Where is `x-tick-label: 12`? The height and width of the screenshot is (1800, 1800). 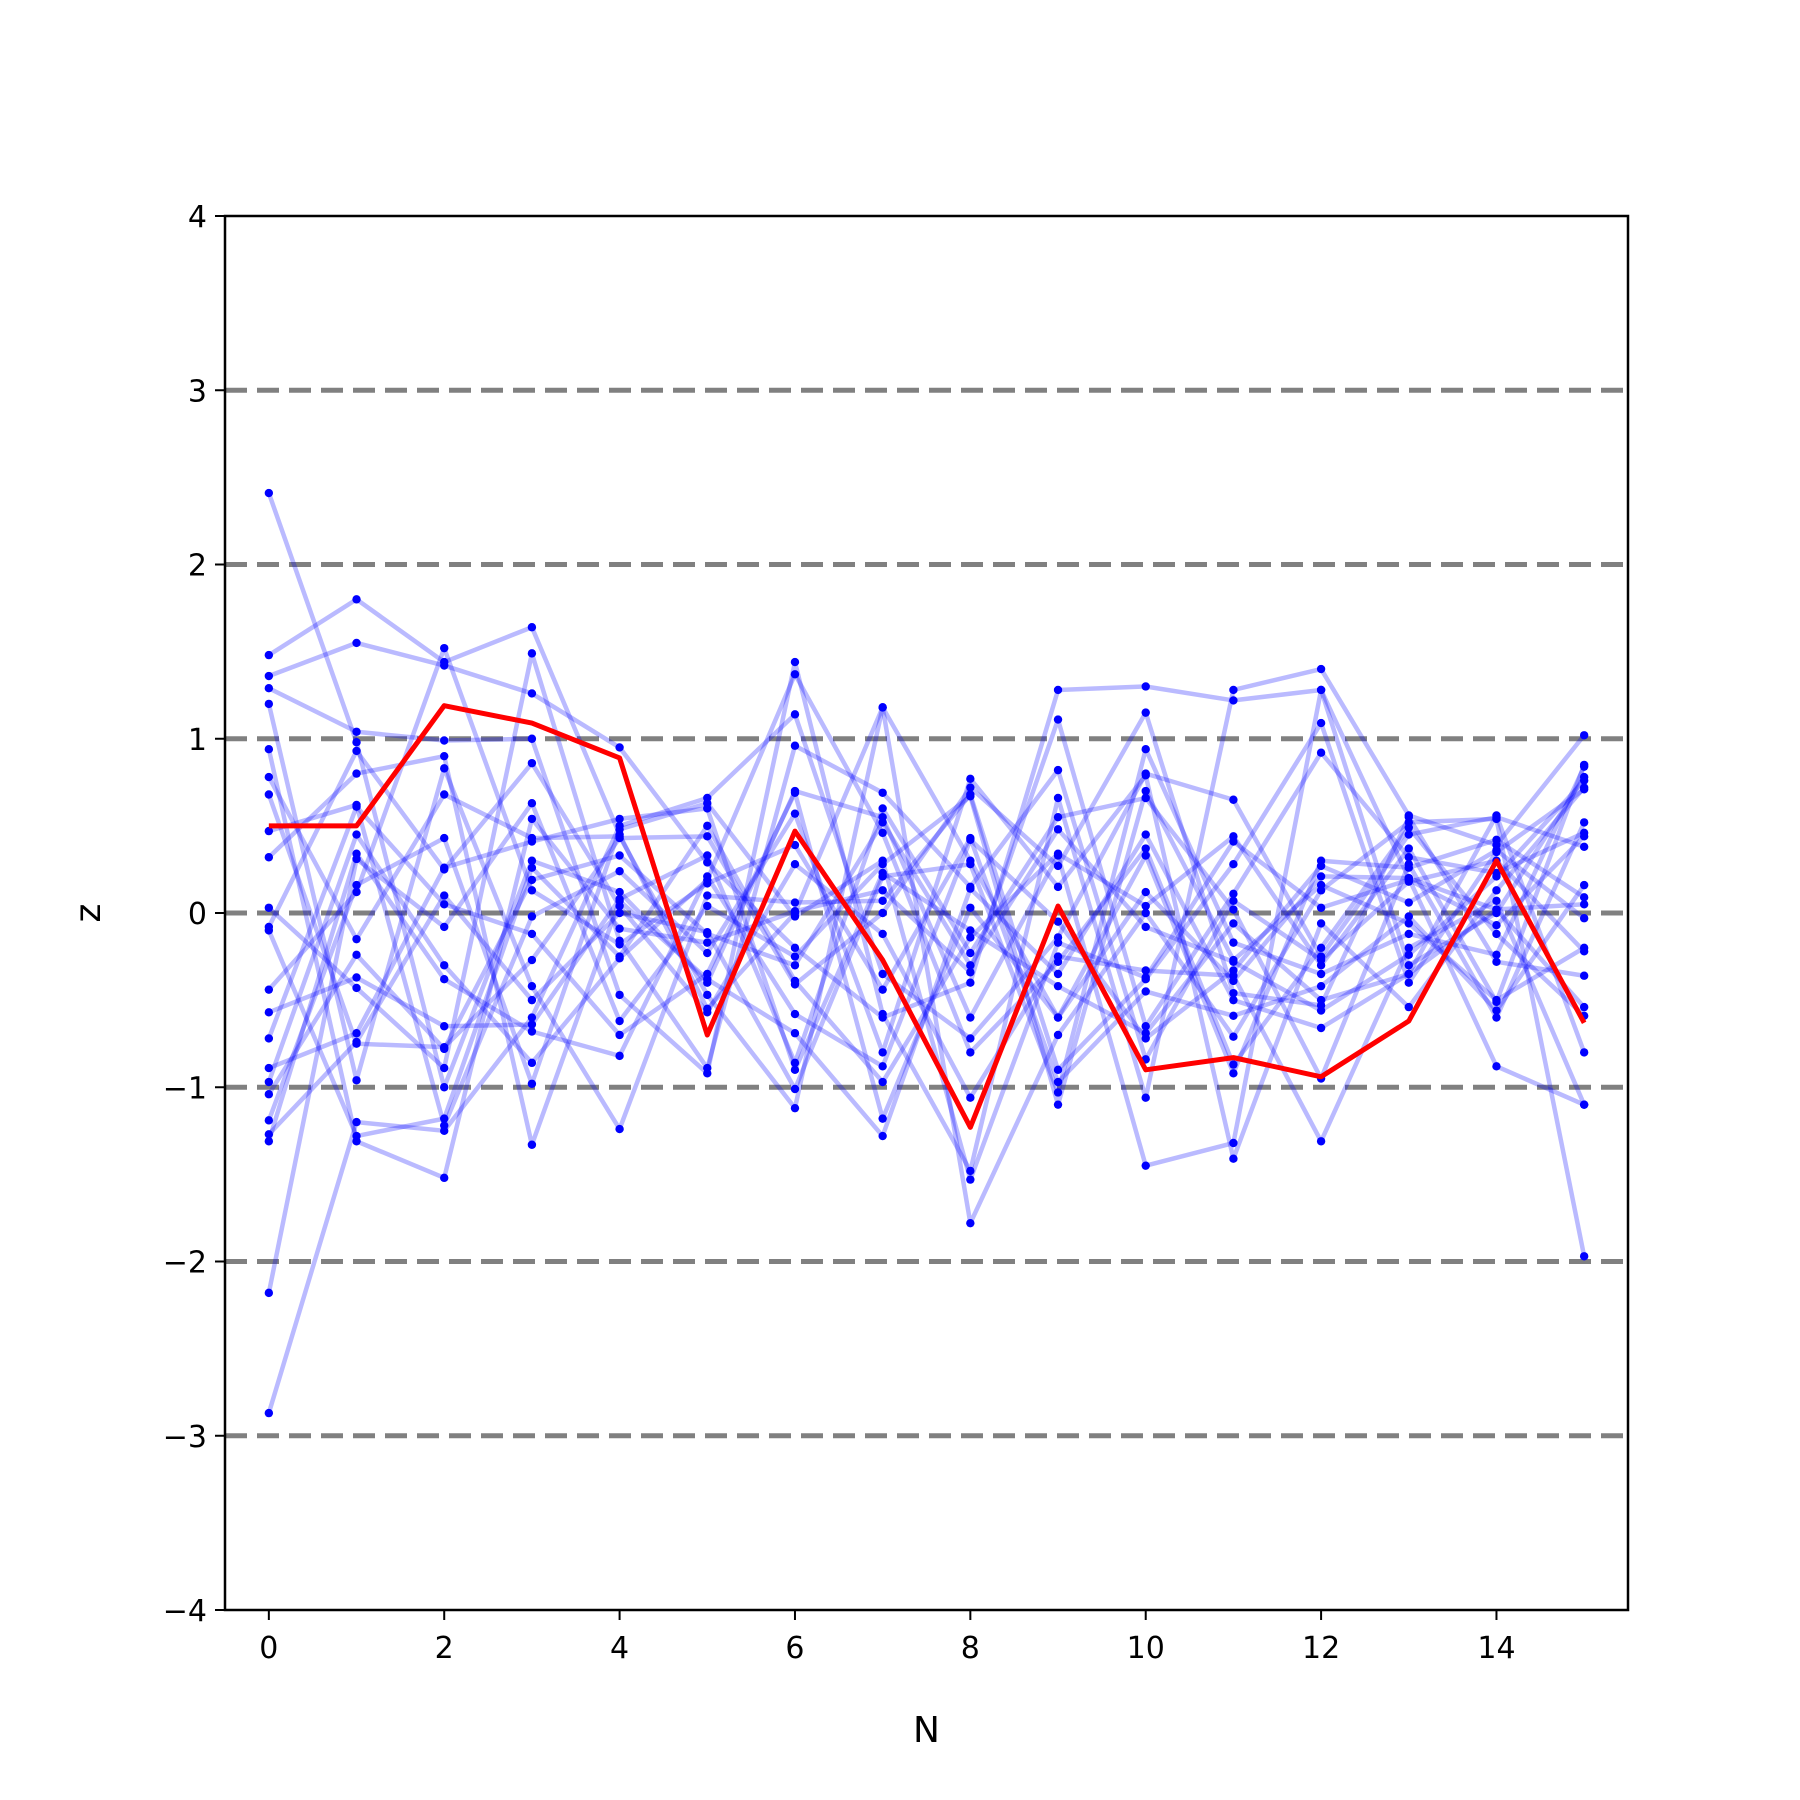 x-tick-label: 12 is located at coordinates (1321, 1648).